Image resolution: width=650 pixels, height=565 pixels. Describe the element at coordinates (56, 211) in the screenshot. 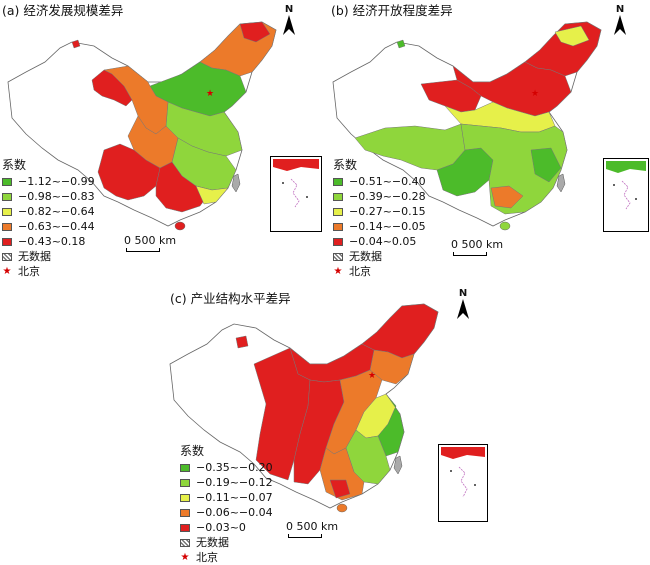

I see `legend-label: −0.82~−0.64` at that location.